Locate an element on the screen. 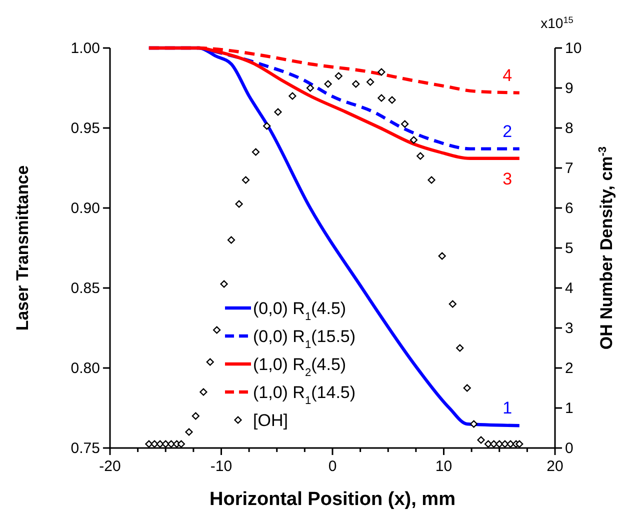 The width and height of the screenshot is (627, 519). y-tick-label: 0.75 is located at coordinates (85, 448).